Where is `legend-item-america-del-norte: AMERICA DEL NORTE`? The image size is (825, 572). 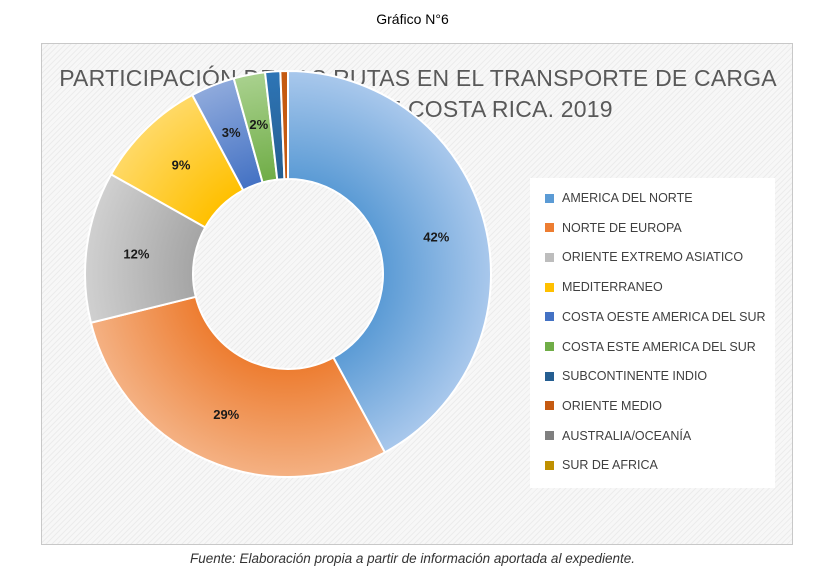 legend-item-america-del-norte: AMERICA DEL NORTE is located at coordinates (619, 198).